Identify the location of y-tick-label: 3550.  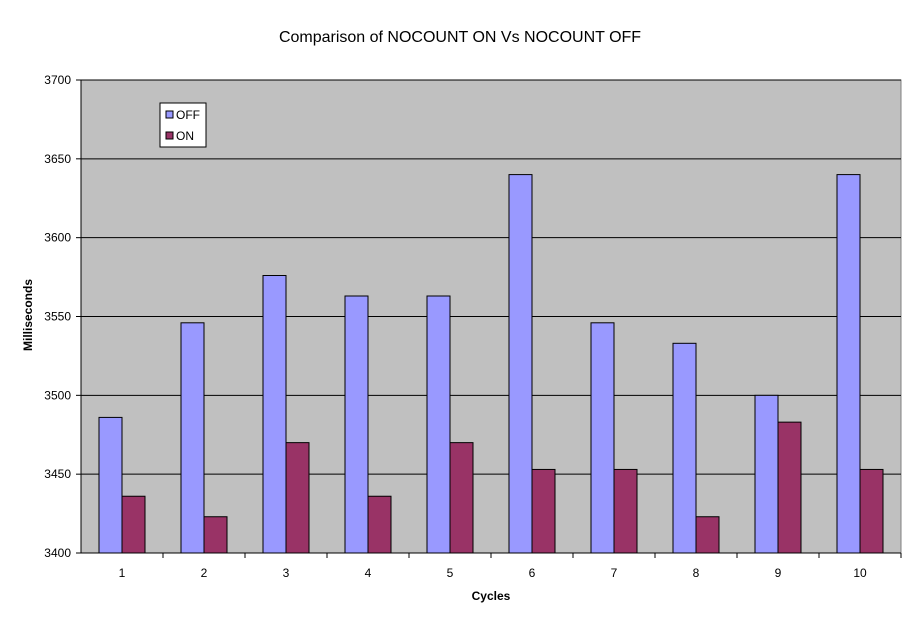
(57, 317).